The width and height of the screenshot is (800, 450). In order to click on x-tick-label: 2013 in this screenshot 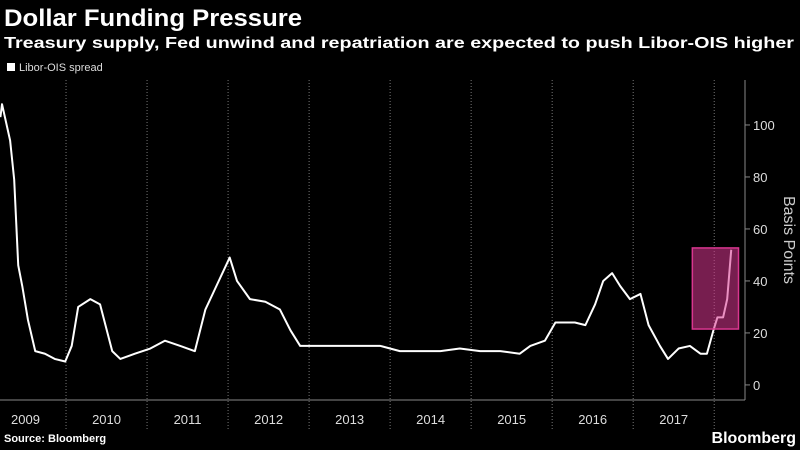, I will do `click(349, 419)`.